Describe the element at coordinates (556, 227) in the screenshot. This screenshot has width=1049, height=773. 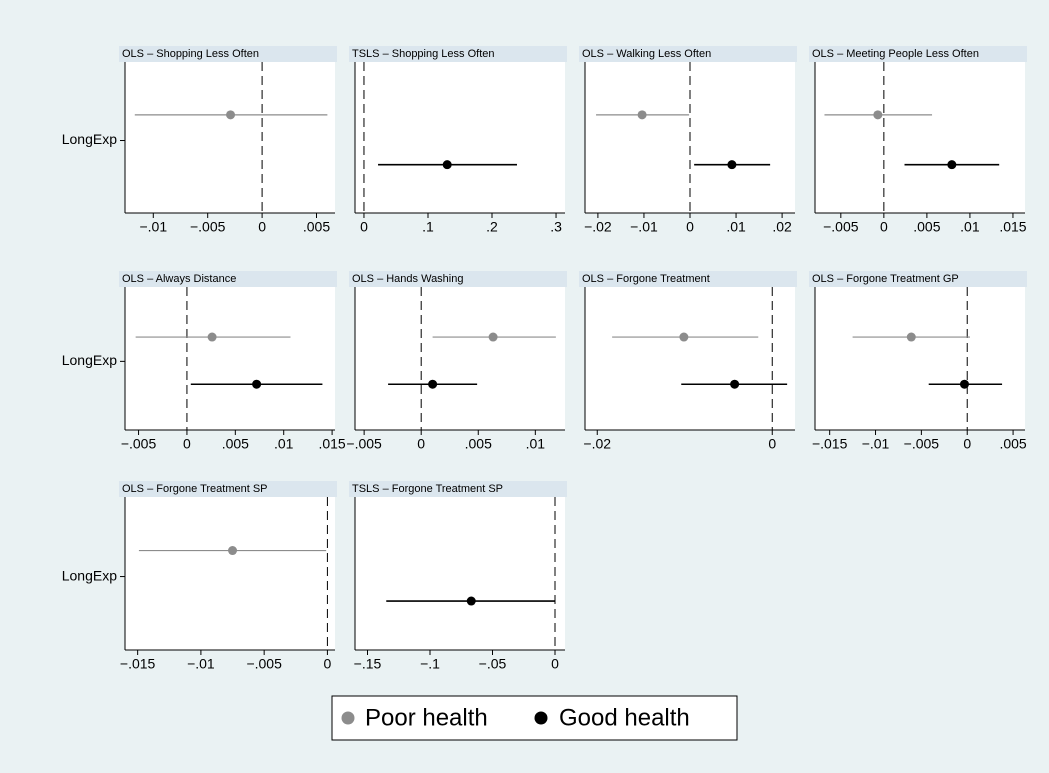
I see `x-tick-label: .3` at that location.